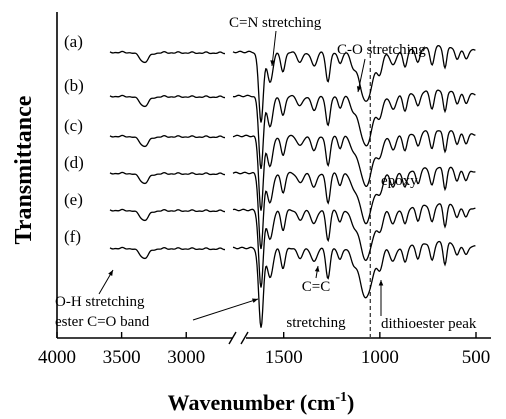 This screenshot has height=419, width=506. Describe the element at coordinates (74, 162) in the screenshot. I see `curve-label-4: (d)` at that location.